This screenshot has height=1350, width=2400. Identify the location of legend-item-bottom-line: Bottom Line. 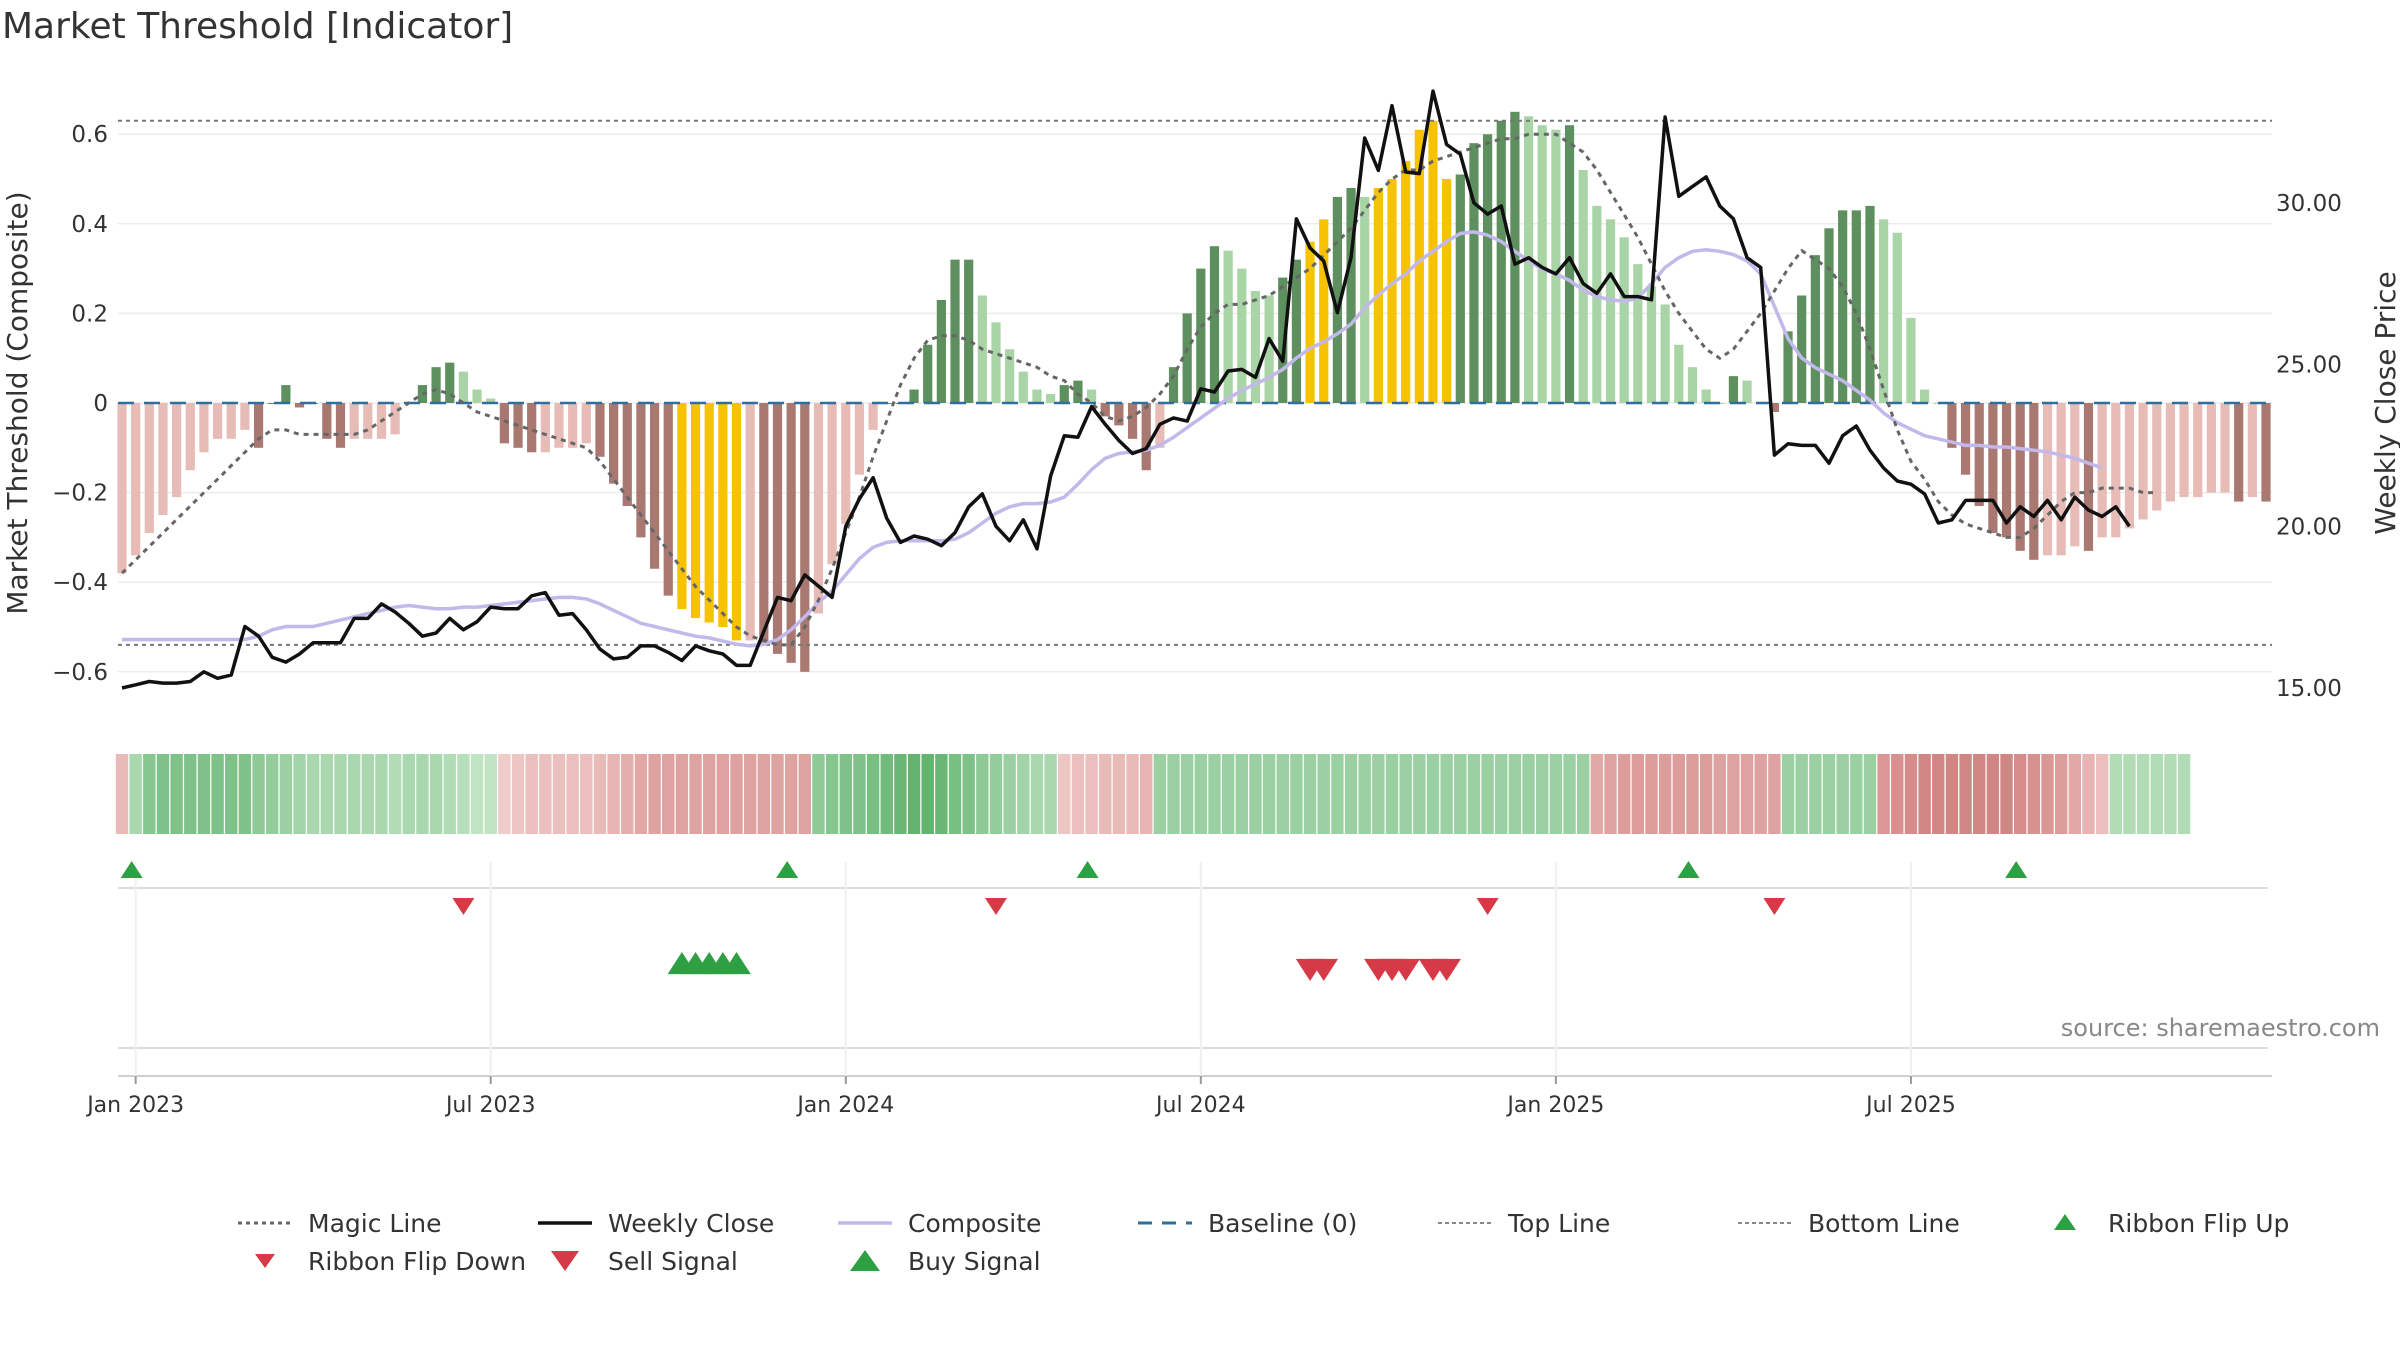
(1880, 1223).